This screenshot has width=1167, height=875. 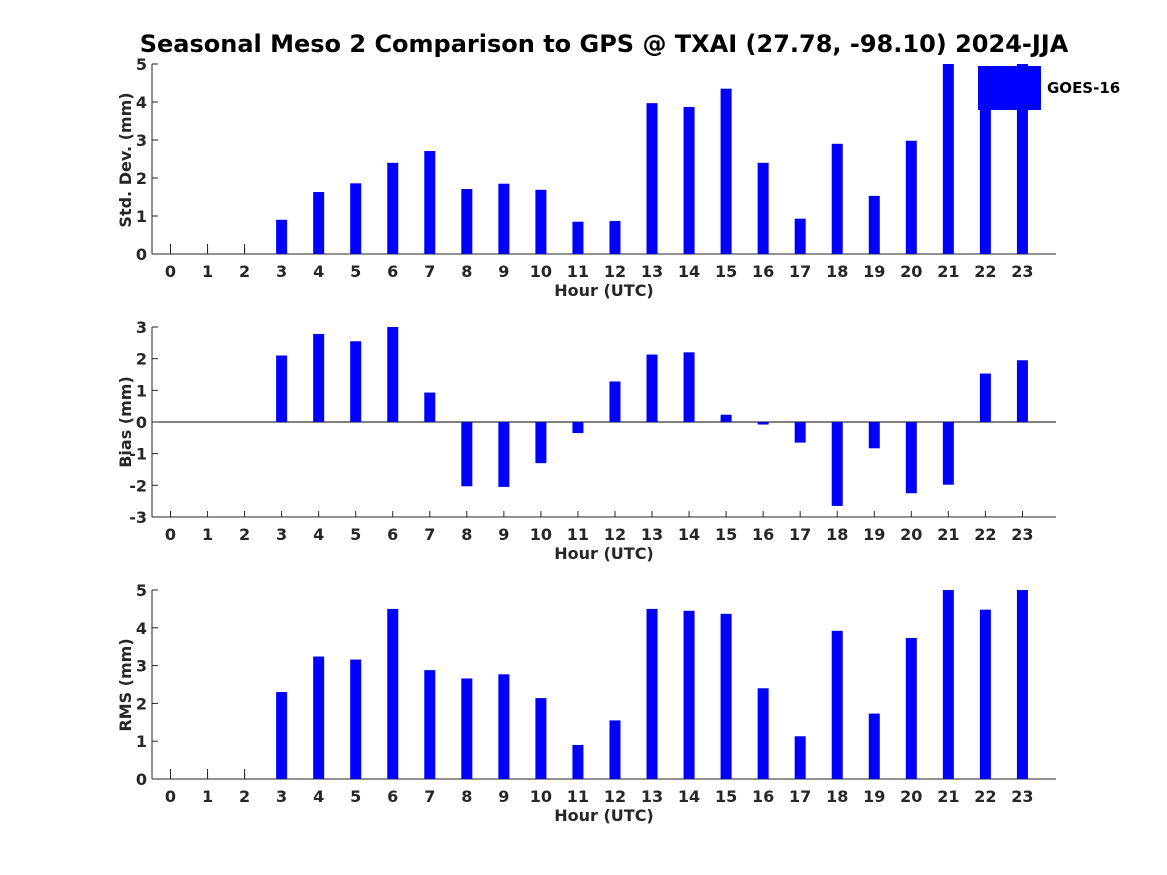 I want to click on x-tick-label: 2, so click(x=244, y=271).